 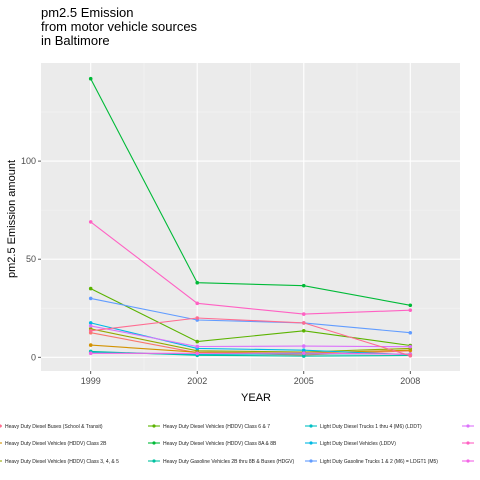 I want to click on y-tick-label: 50, so click(x=31, y=259).